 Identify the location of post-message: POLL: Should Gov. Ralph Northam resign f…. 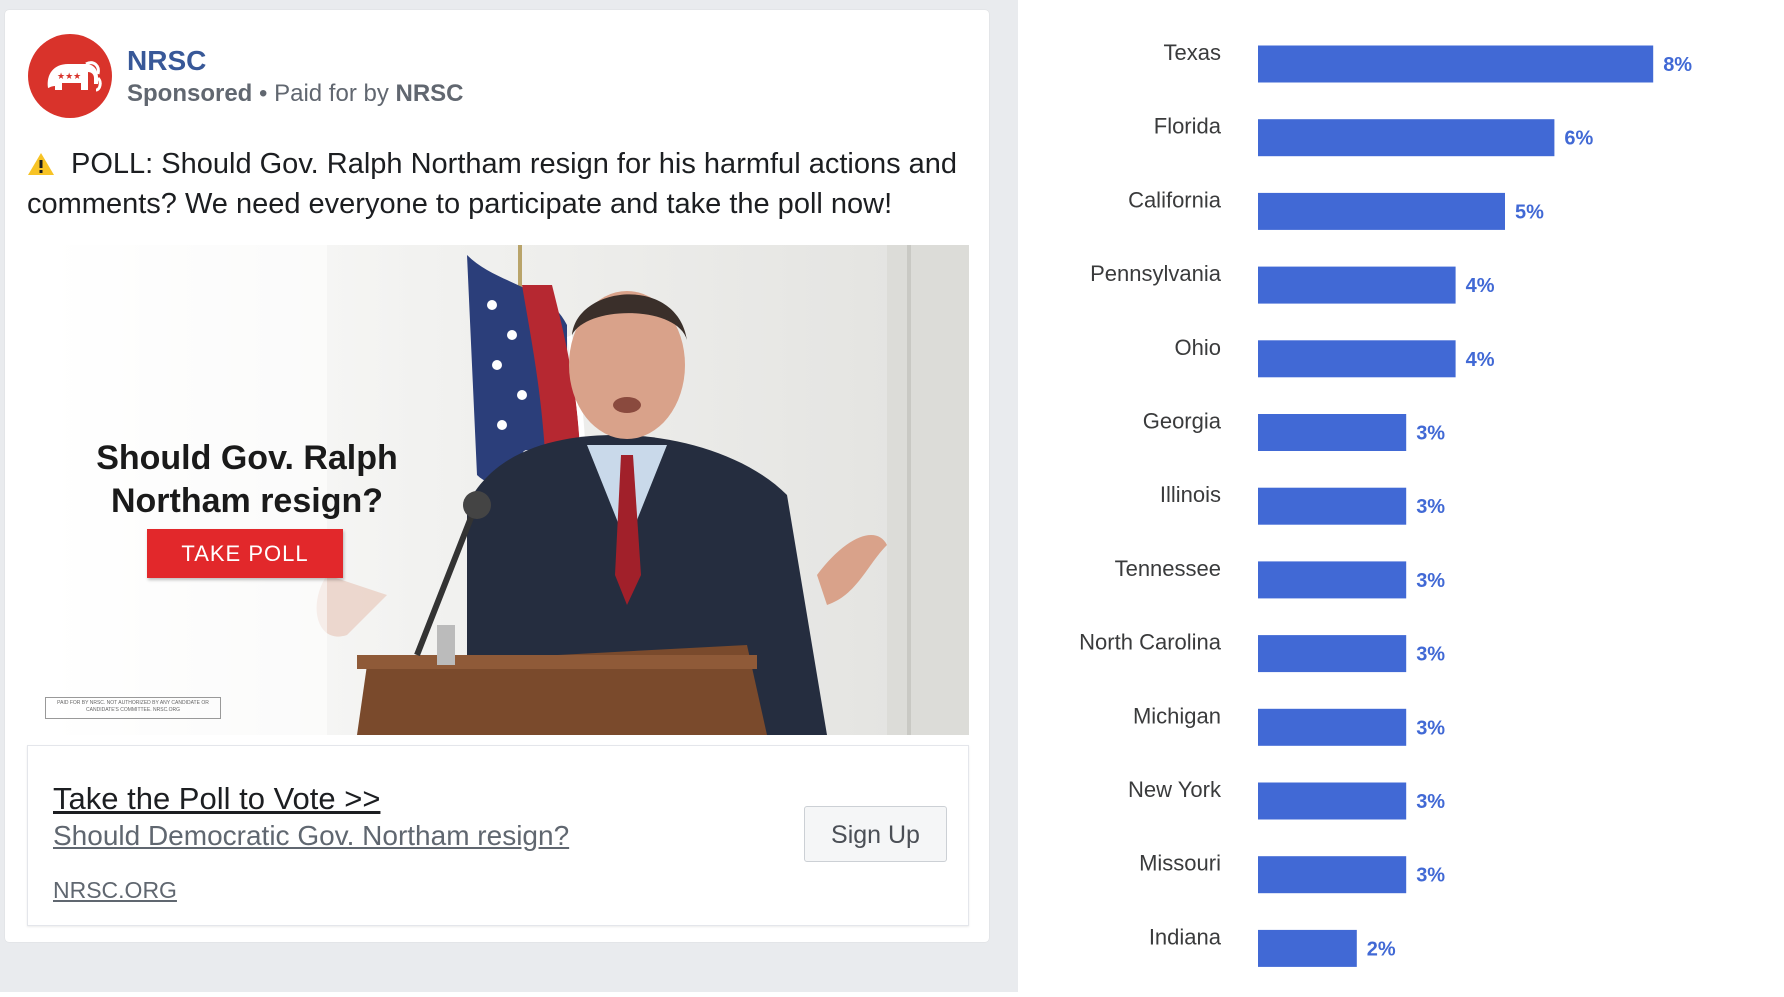
(502, 184).